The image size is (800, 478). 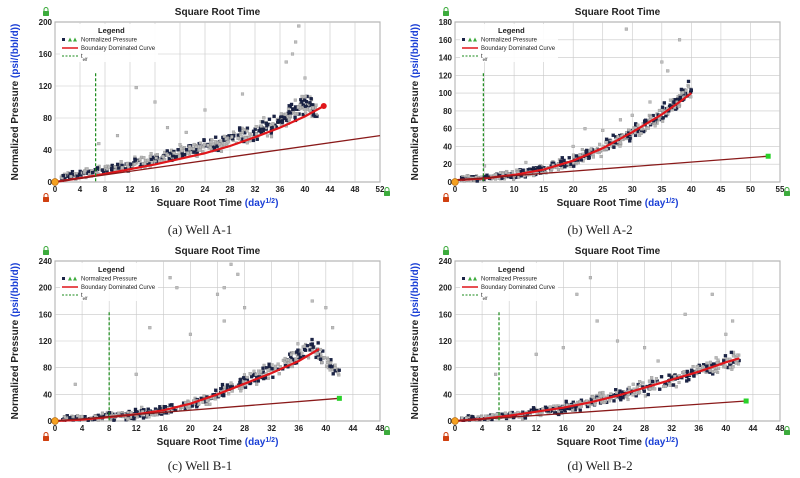 What do you see at coordinates (84, 58) in the screenshot?
I see `legend-entry: telf` at bounding box center [84, 58].